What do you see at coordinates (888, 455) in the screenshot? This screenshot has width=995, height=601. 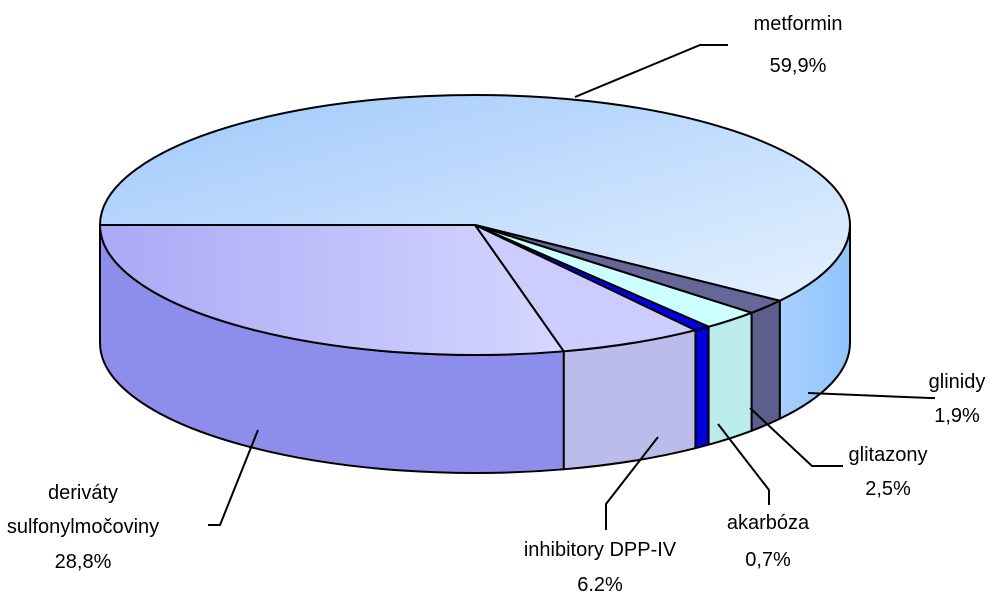 I see `slice-label-glitazony: glitazony` at bounding box center [888, 455].